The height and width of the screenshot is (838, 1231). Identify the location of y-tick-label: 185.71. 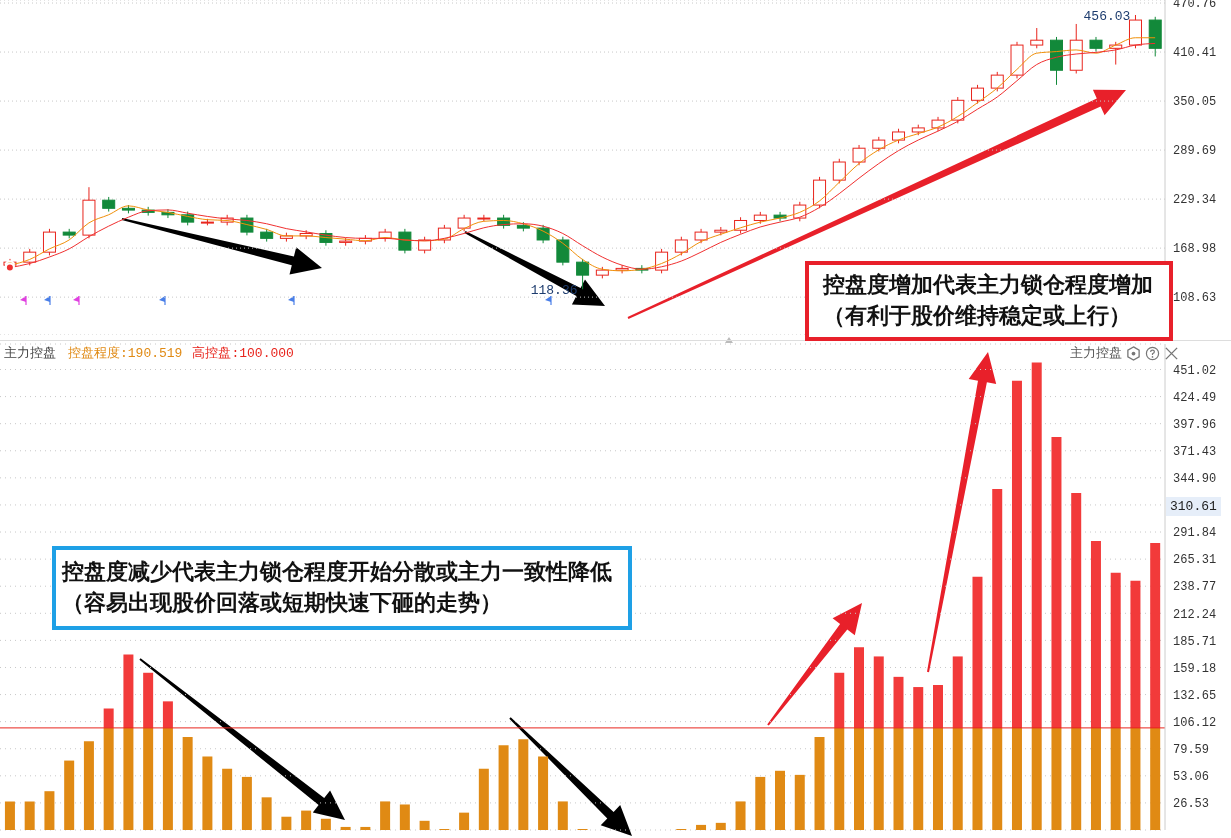
(1195, 641).